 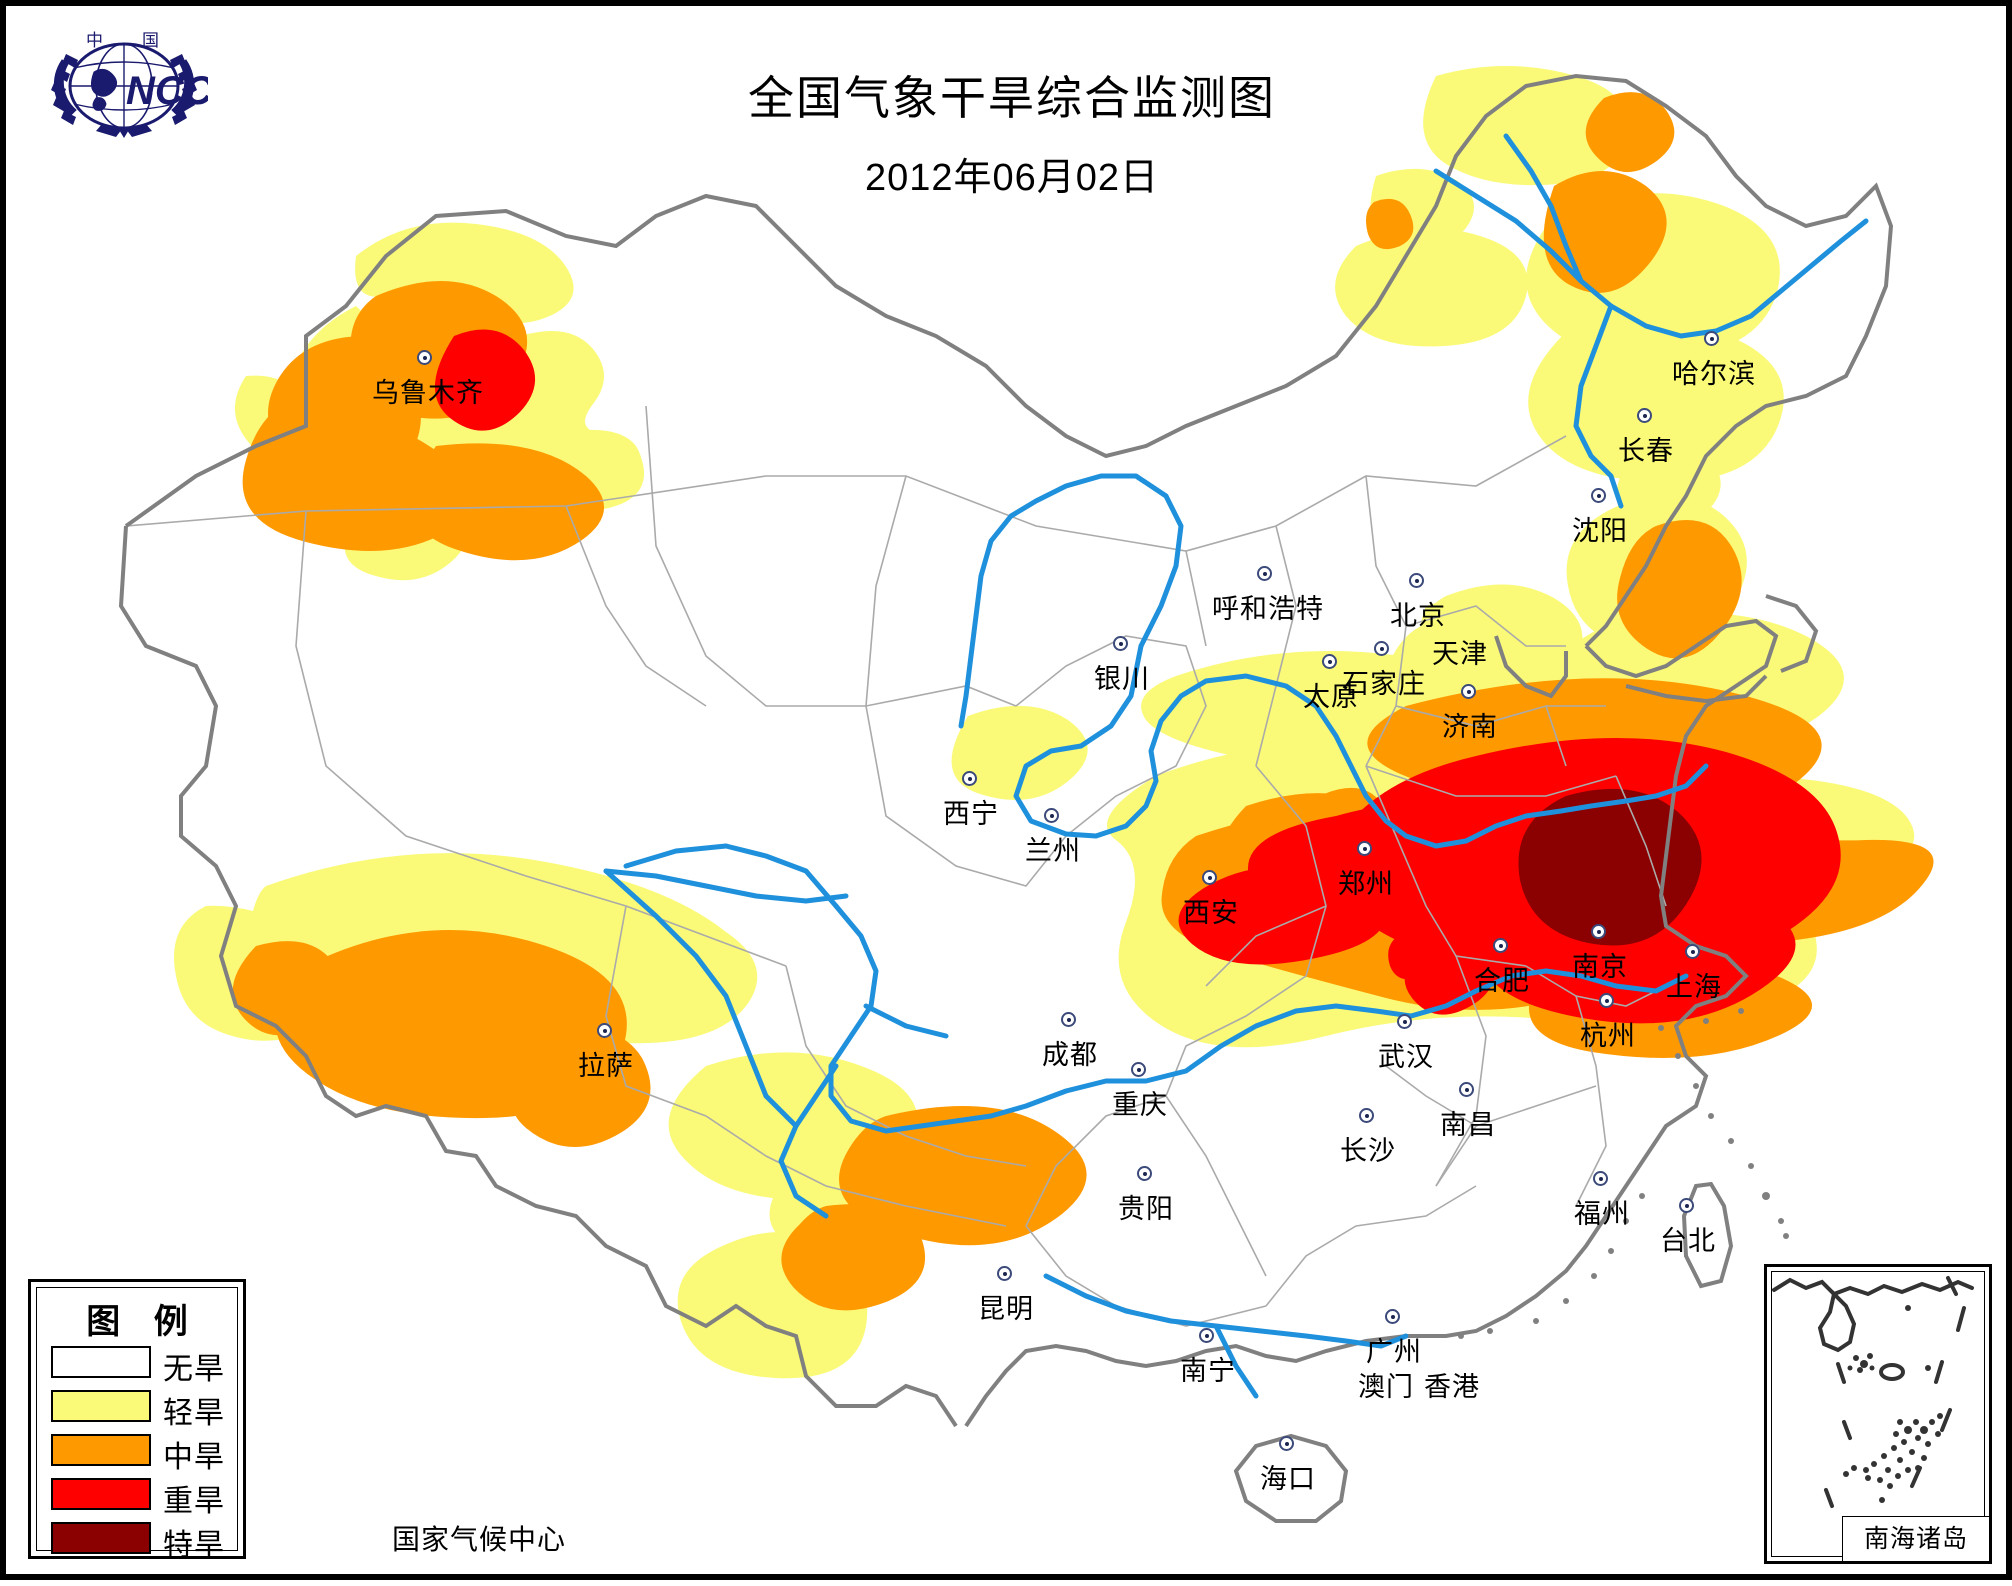 I want to click on legend-title: 图 例, so click(x=143, y=1322).